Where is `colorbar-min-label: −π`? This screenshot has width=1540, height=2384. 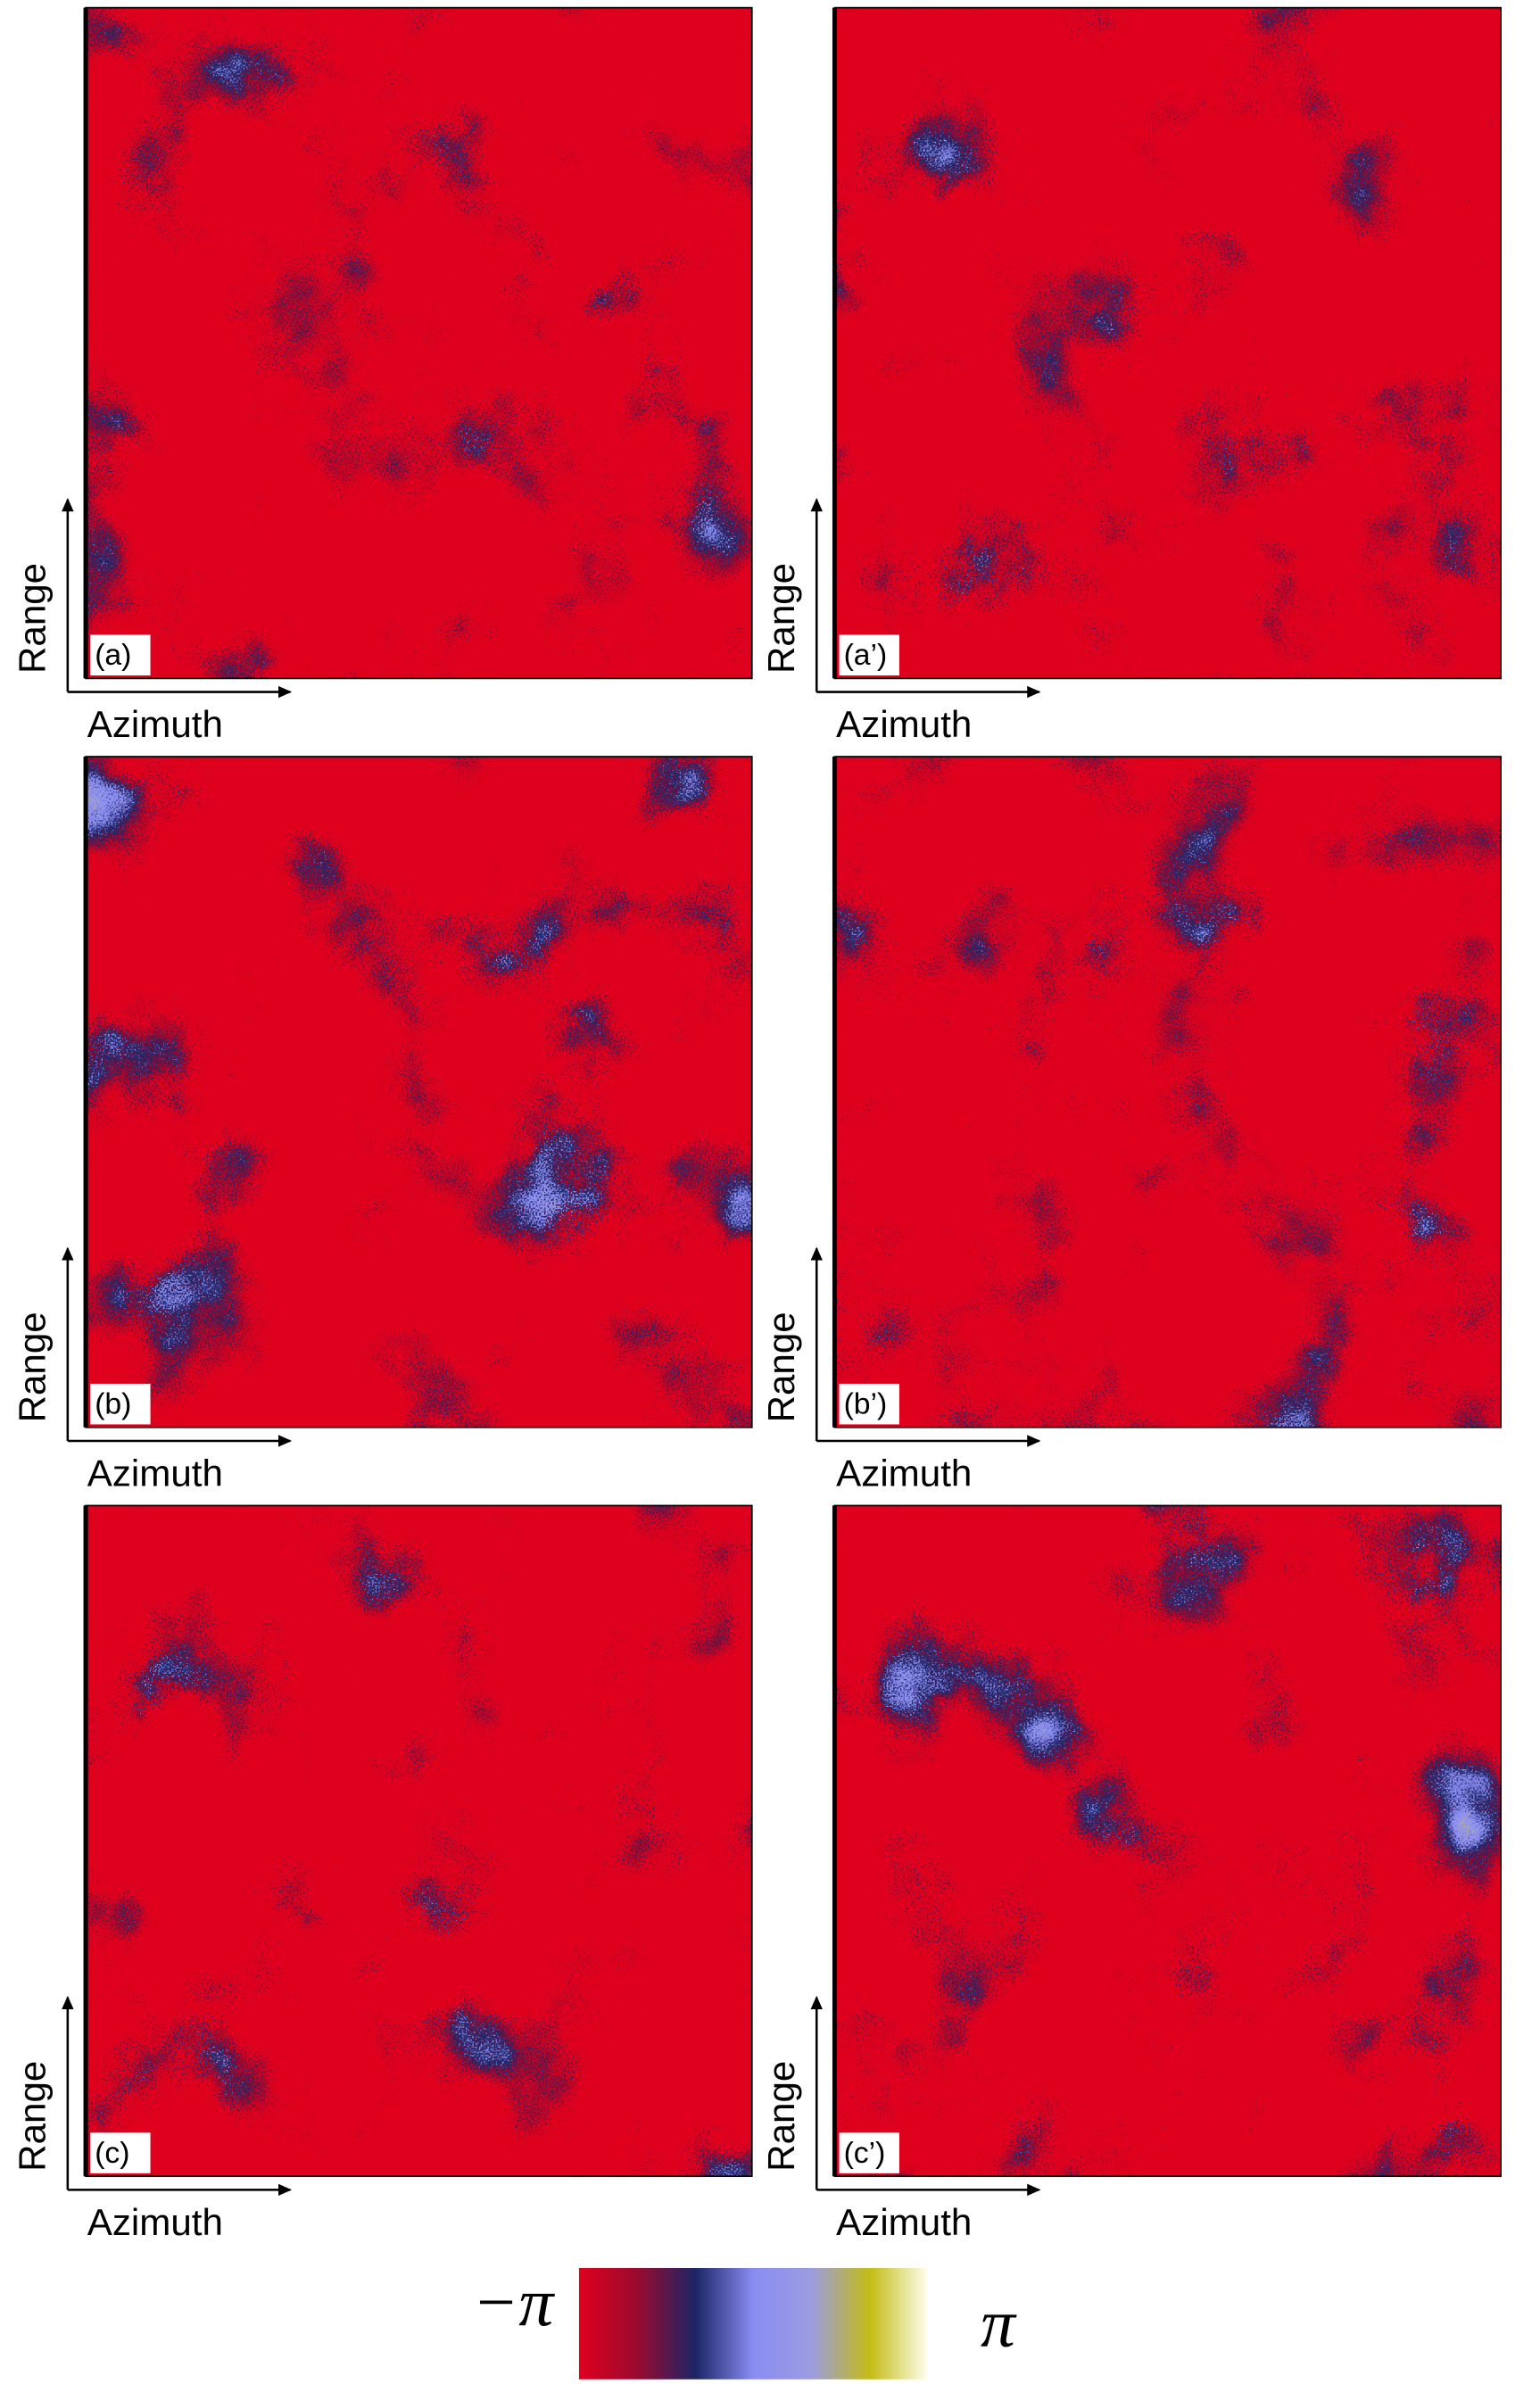
colorbar-min-label: −π is located at coordinates (514, 2302).